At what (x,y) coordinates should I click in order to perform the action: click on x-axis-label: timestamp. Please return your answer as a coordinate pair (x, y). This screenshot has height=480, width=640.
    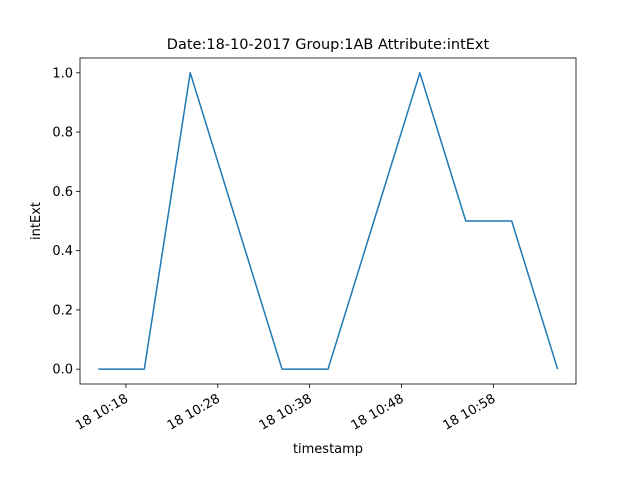
    Looking at the image, I should click on (328, 449).